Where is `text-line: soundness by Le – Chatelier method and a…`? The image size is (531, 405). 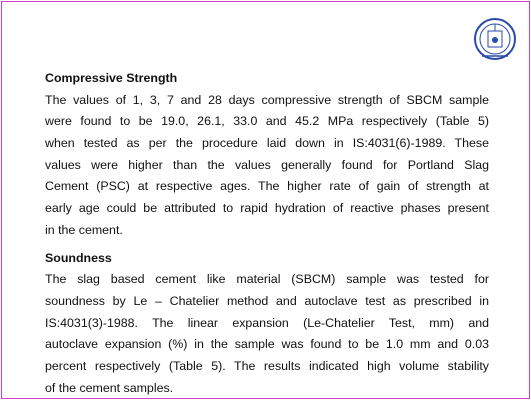 text-line: soundness by Le – Chatelier method and a… is located at coordinates (267, 300).